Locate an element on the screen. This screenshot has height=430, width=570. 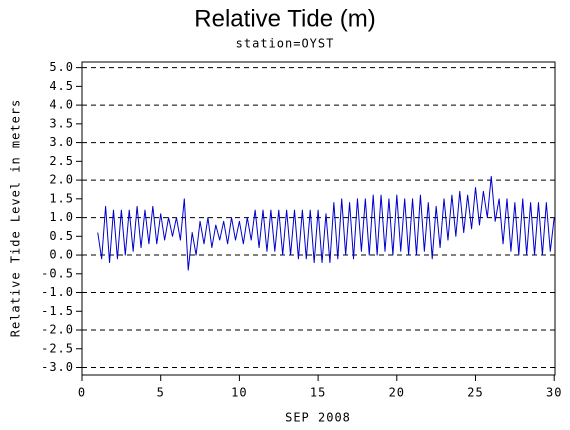
y-tick-label: 2.5 is located at coordinates (61, 161).